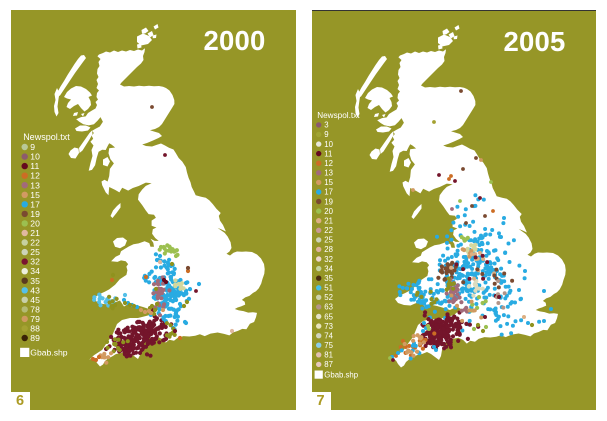 The height and width of the screenshot is (421, 607). What do you see at coordinates (326, 125) in the screenshot?
I see `svg-text: 3` at bounding box center [326, 125].